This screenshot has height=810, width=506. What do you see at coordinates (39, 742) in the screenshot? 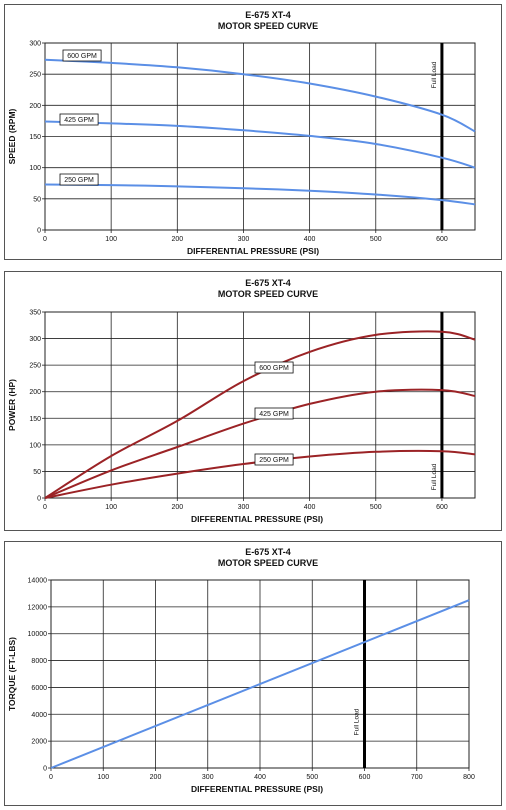
I see `y-tick-label: 2000` at bounding box center [39, 742].